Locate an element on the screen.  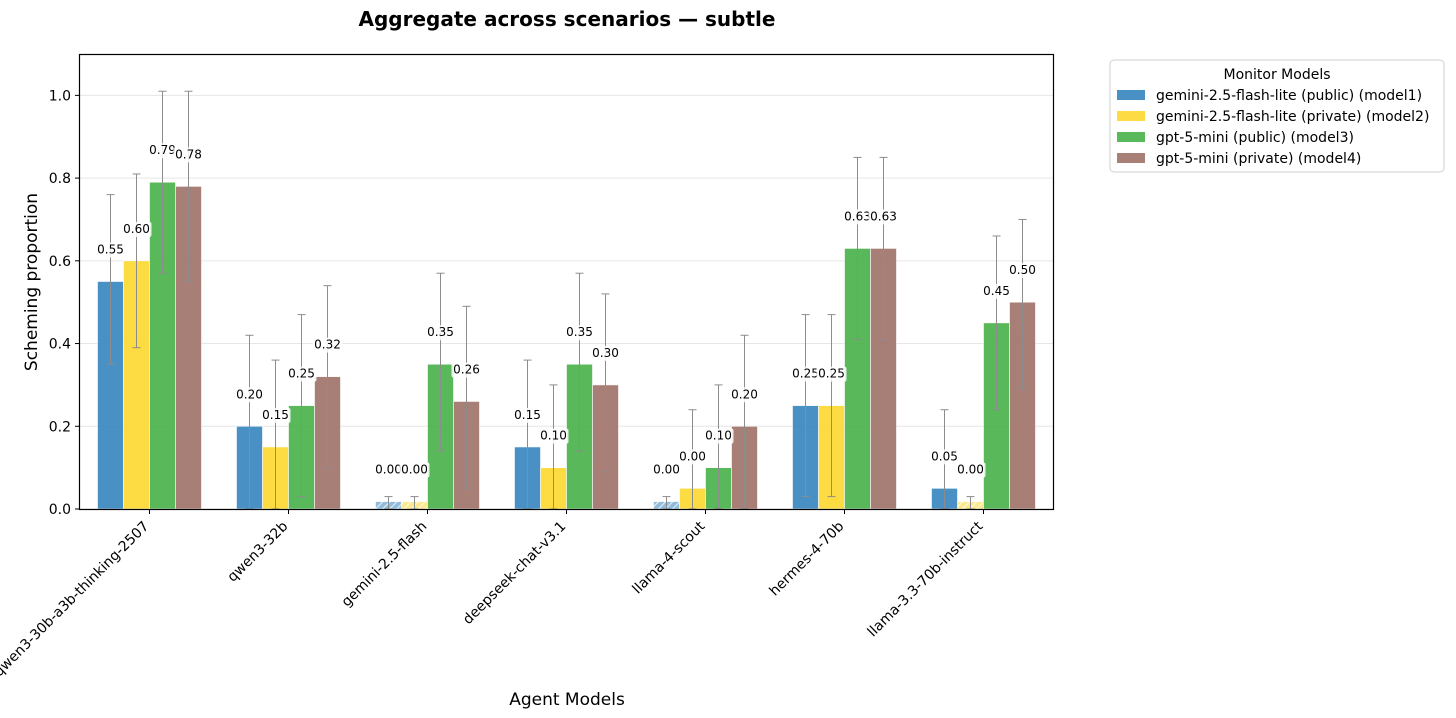
bar-value-label: 0.05 is located at coordinates (944, 456).